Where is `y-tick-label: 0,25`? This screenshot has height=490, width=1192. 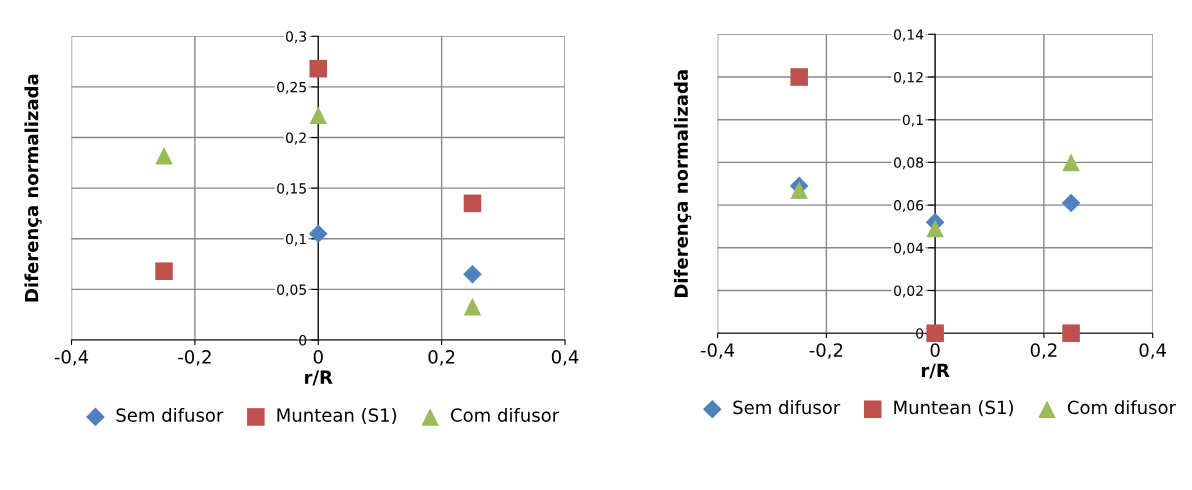 y-tick-label: 0,25 is located at coordinates (291, 87).